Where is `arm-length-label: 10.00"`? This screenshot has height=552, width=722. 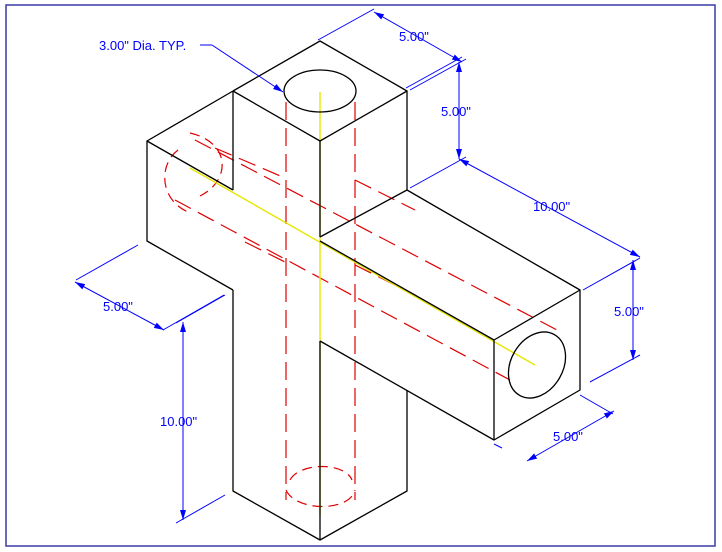 arm-length-label: 10.00" is located at coordinates (552, 206).